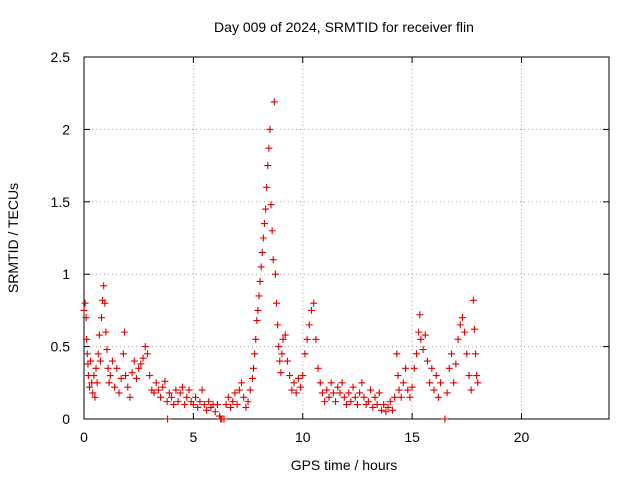  Describe the element at coordinates (61, 57) in the screenshot. I see `y-tick-label: 2.5` at that location.